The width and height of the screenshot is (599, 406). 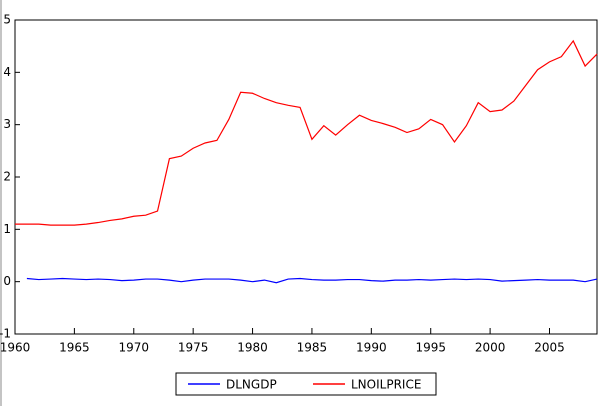 What do you see at coordinates (7, 229) in the screenshot?
I see `y-tick-label: 1` at bounding box center [7, 229].